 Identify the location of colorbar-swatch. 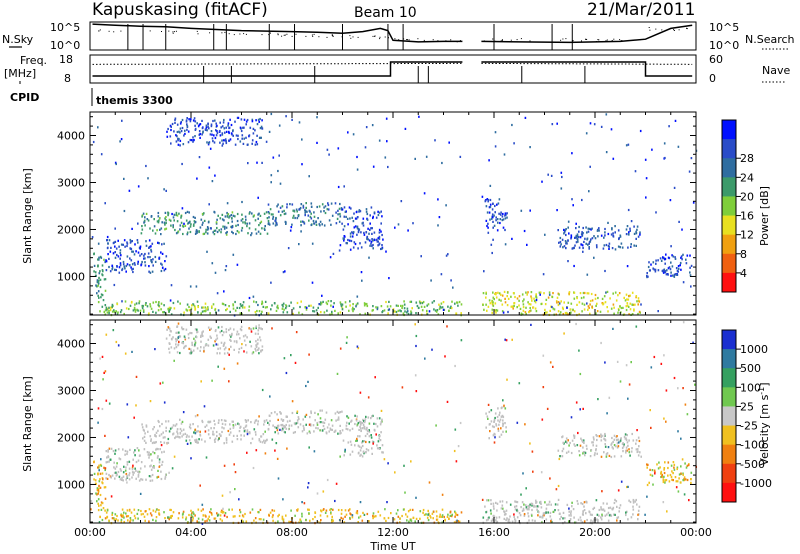
(729, 187).